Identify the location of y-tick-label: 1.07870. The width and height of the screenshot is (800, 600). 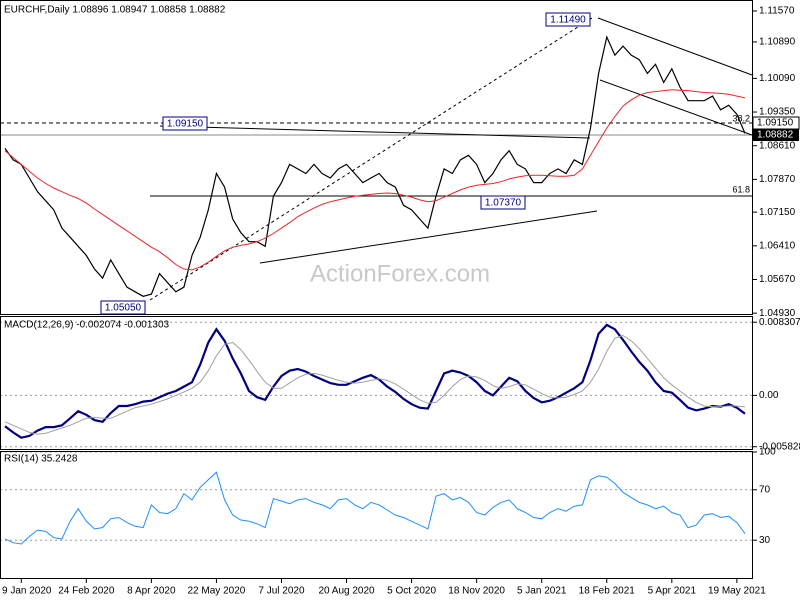
(777, 179).